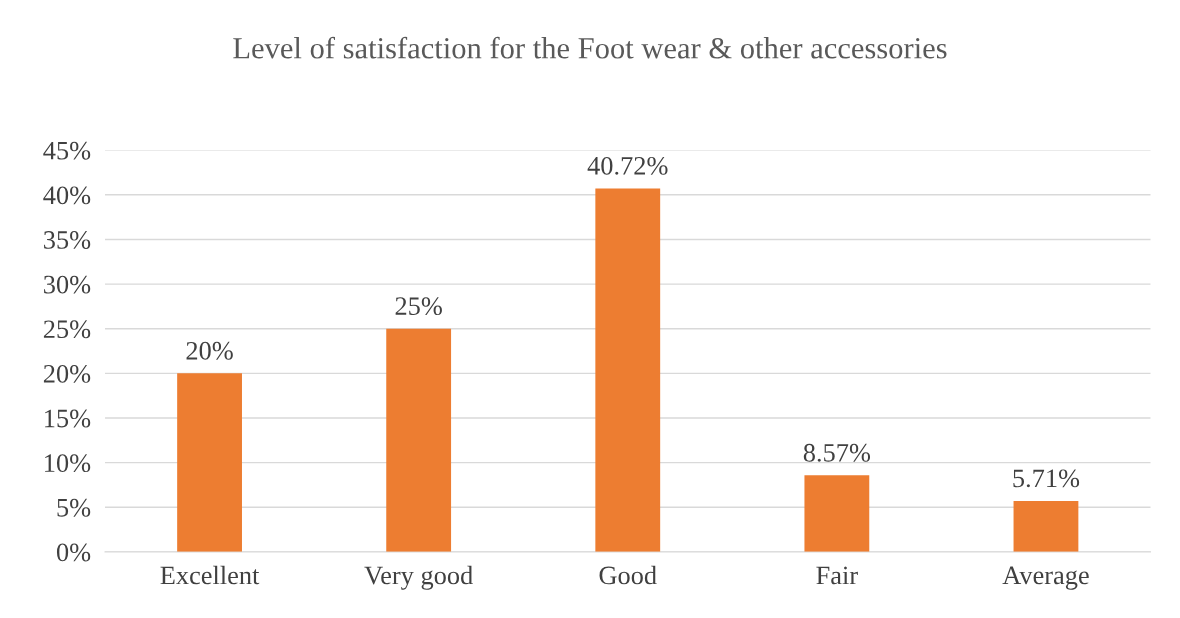 The image size is (1180, 618). Describe the element at coordinates (418, 306) in the screenshot. I see `data-label: 25%` at that location.